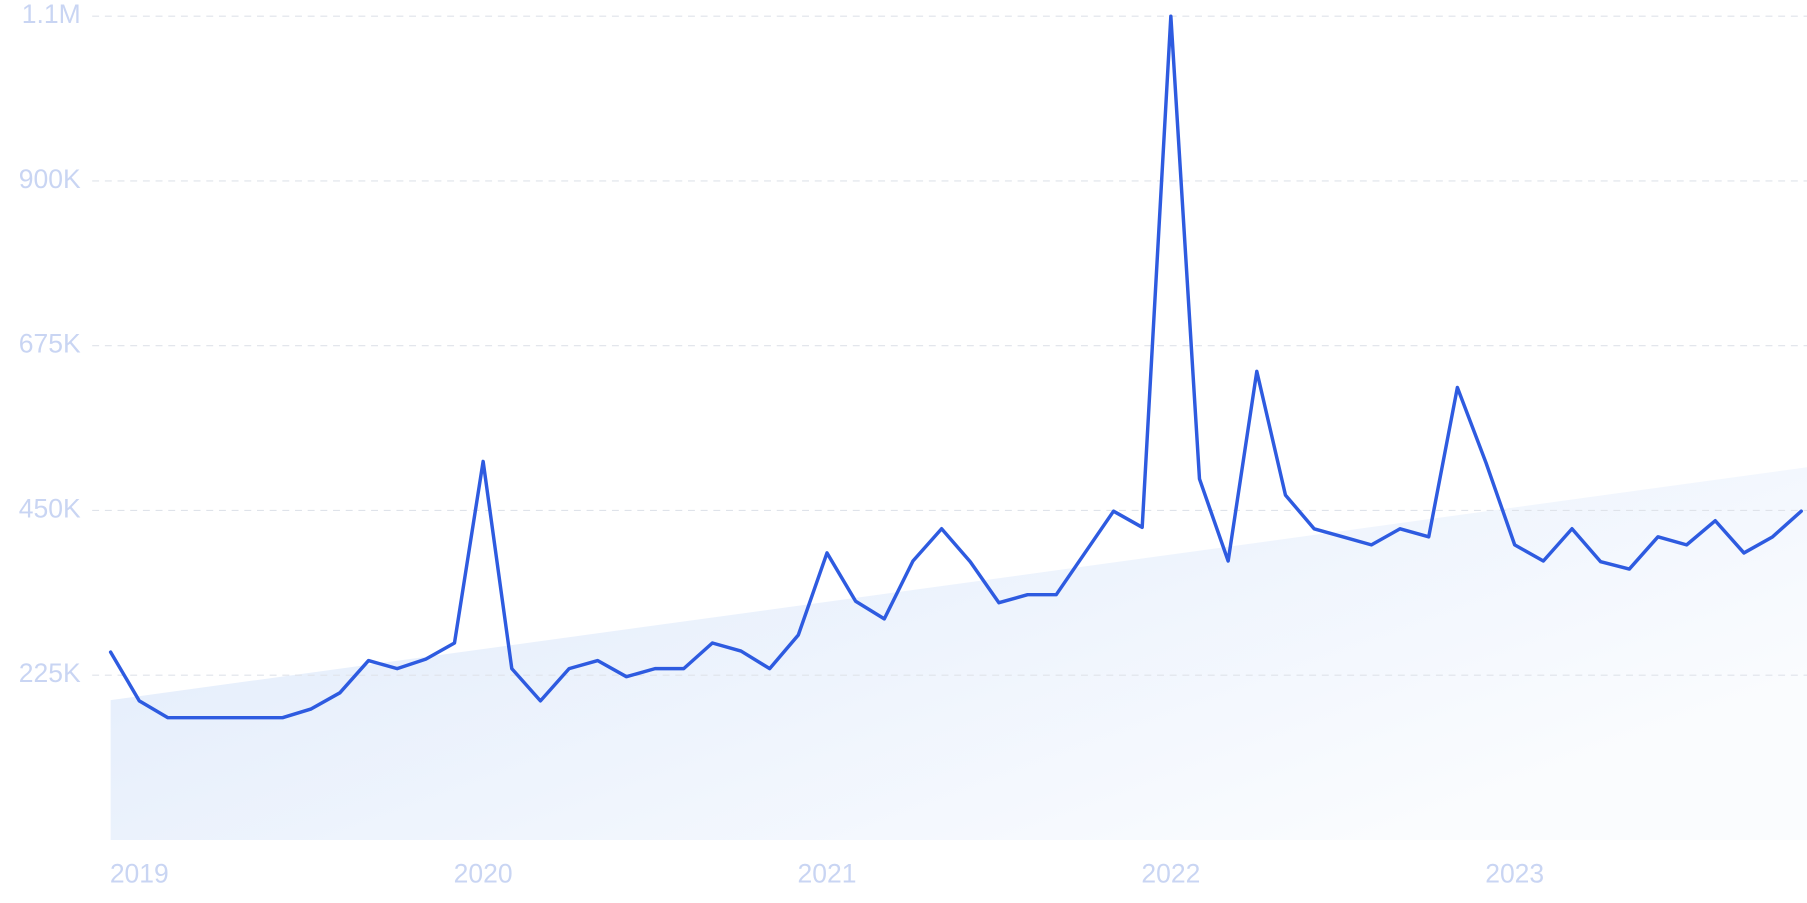  What do you see at coordinates (483, 873) in the screenshot?
I see `x-tick-label: 2020` at bounding box center [483, 873].